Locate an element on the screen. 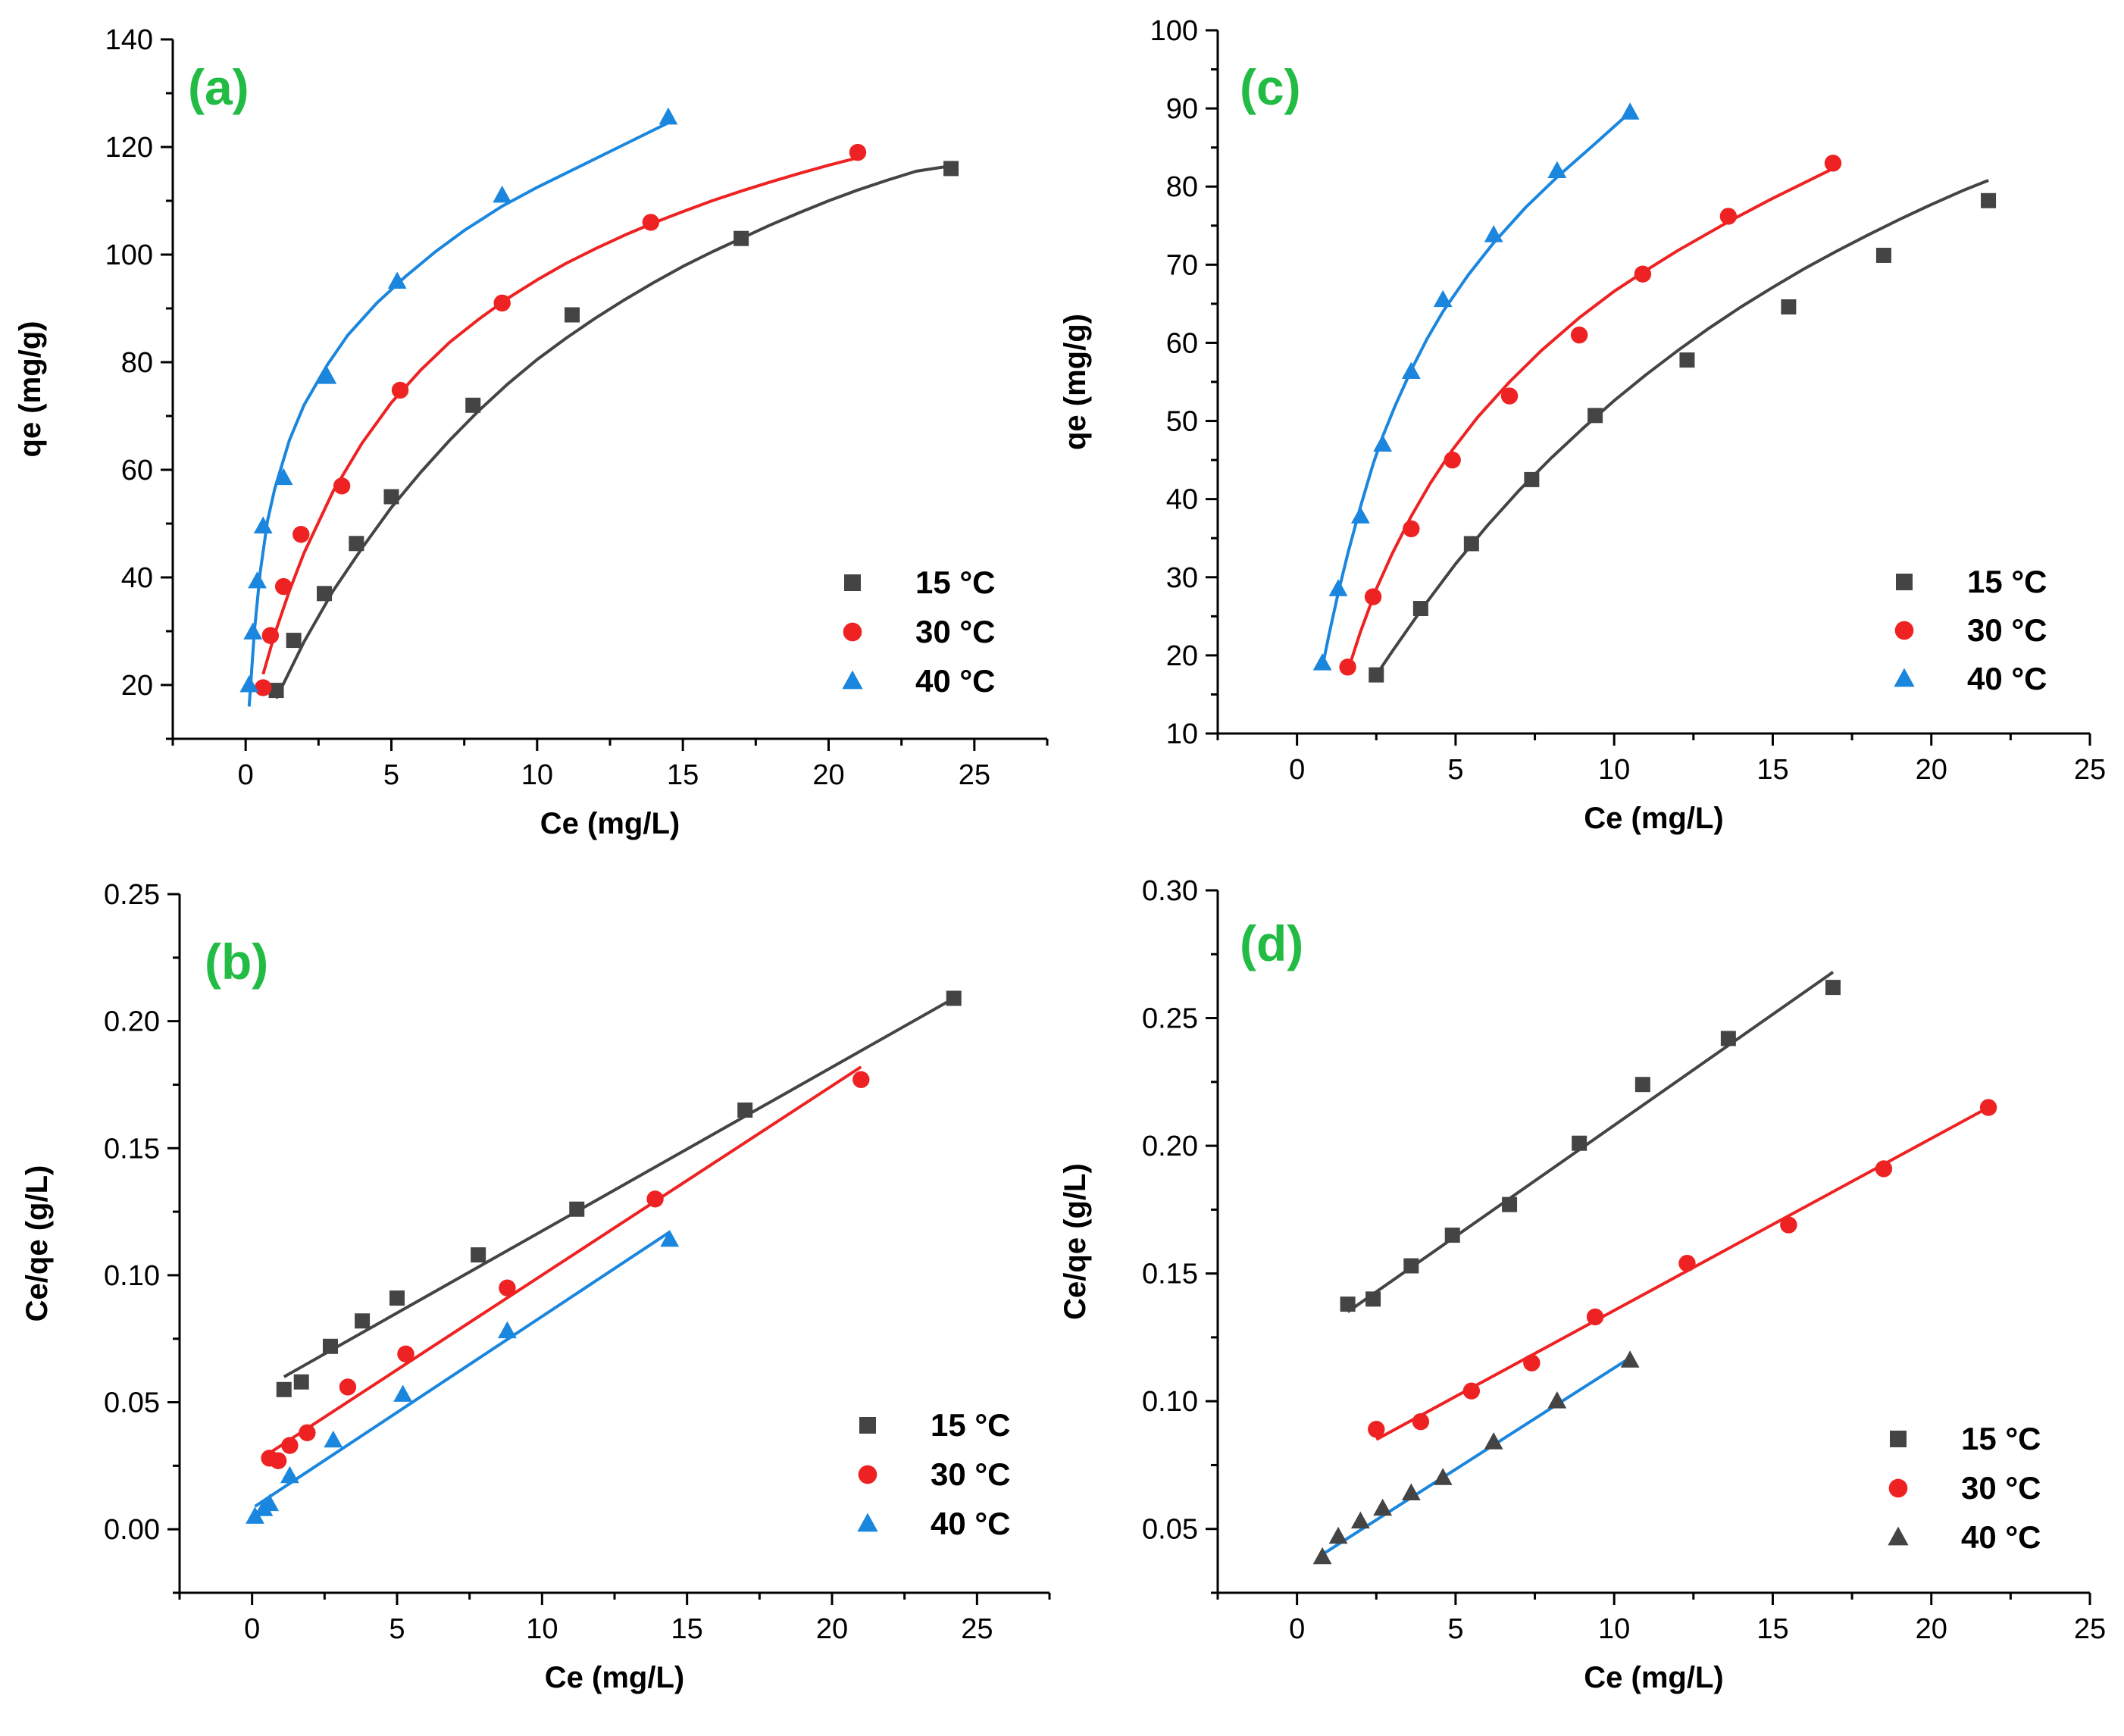 This screenshot has height=1736, width=2124. x-tick-label: 15 is located at coordinates (1772, 1629).